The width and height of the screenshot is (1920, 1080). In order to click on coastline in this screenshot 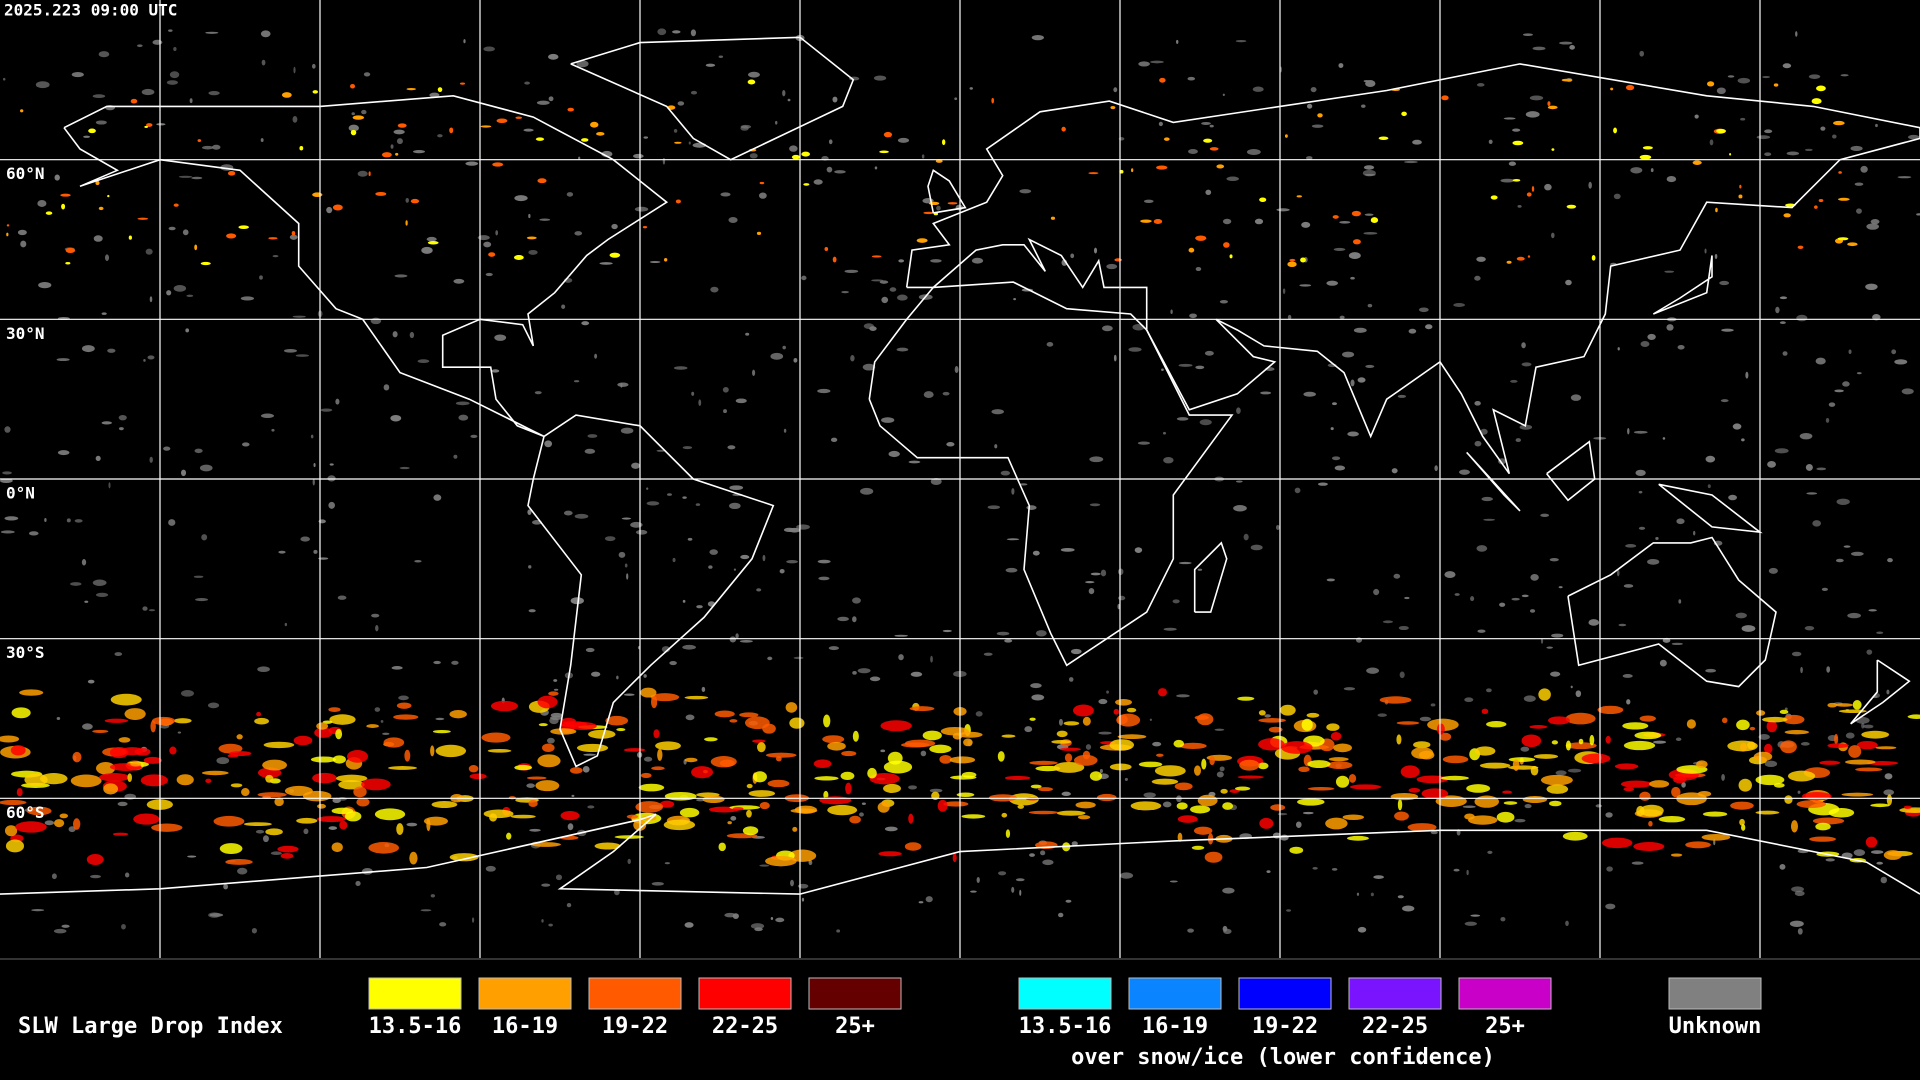, I will do `click(366, 266)`.